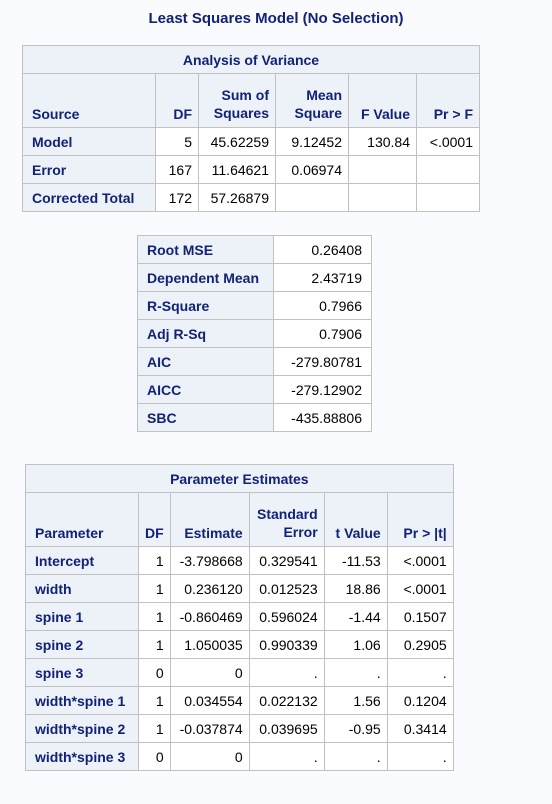 This screenshot has width=552, height=804. What do you see at coordinates (420, 672) in the screenshot?
I see `param-p: .` at bounding box center [420, 672].